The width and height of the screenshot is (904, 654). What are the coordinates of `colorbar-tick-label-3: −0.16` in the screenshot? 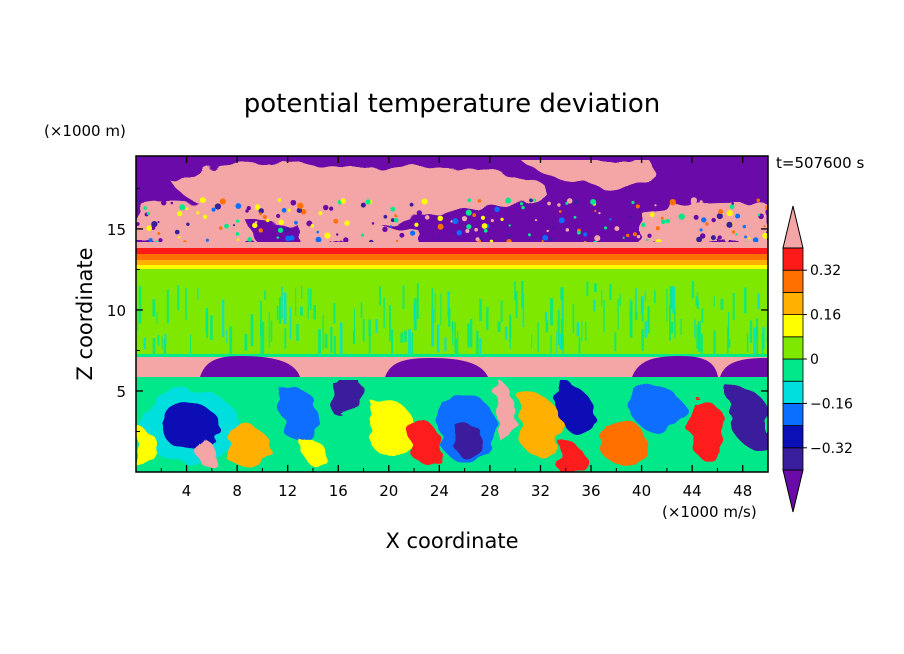 It's located at (831, 404).